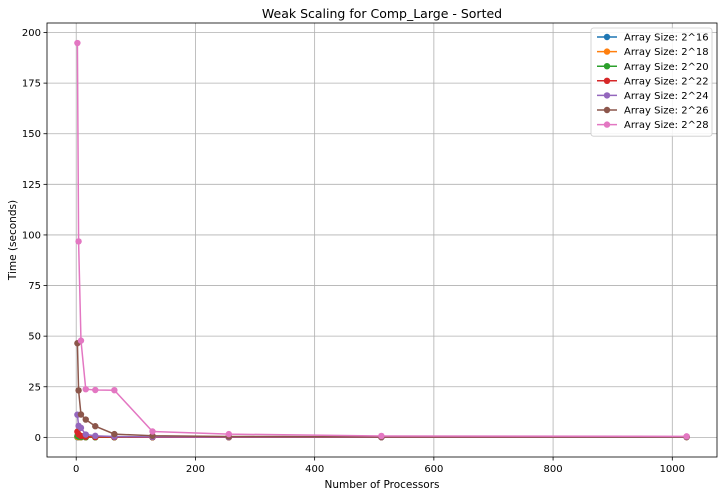  I want to click on y-tick-label: 75, so click(34, 286).